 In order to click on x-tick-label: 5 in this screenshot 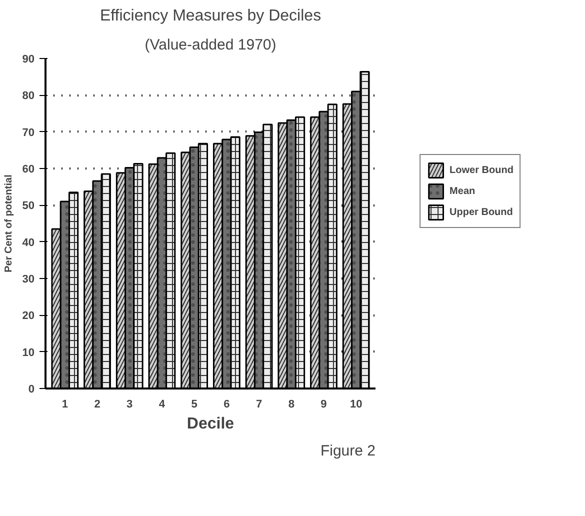, I will do `click(194, 404)`.